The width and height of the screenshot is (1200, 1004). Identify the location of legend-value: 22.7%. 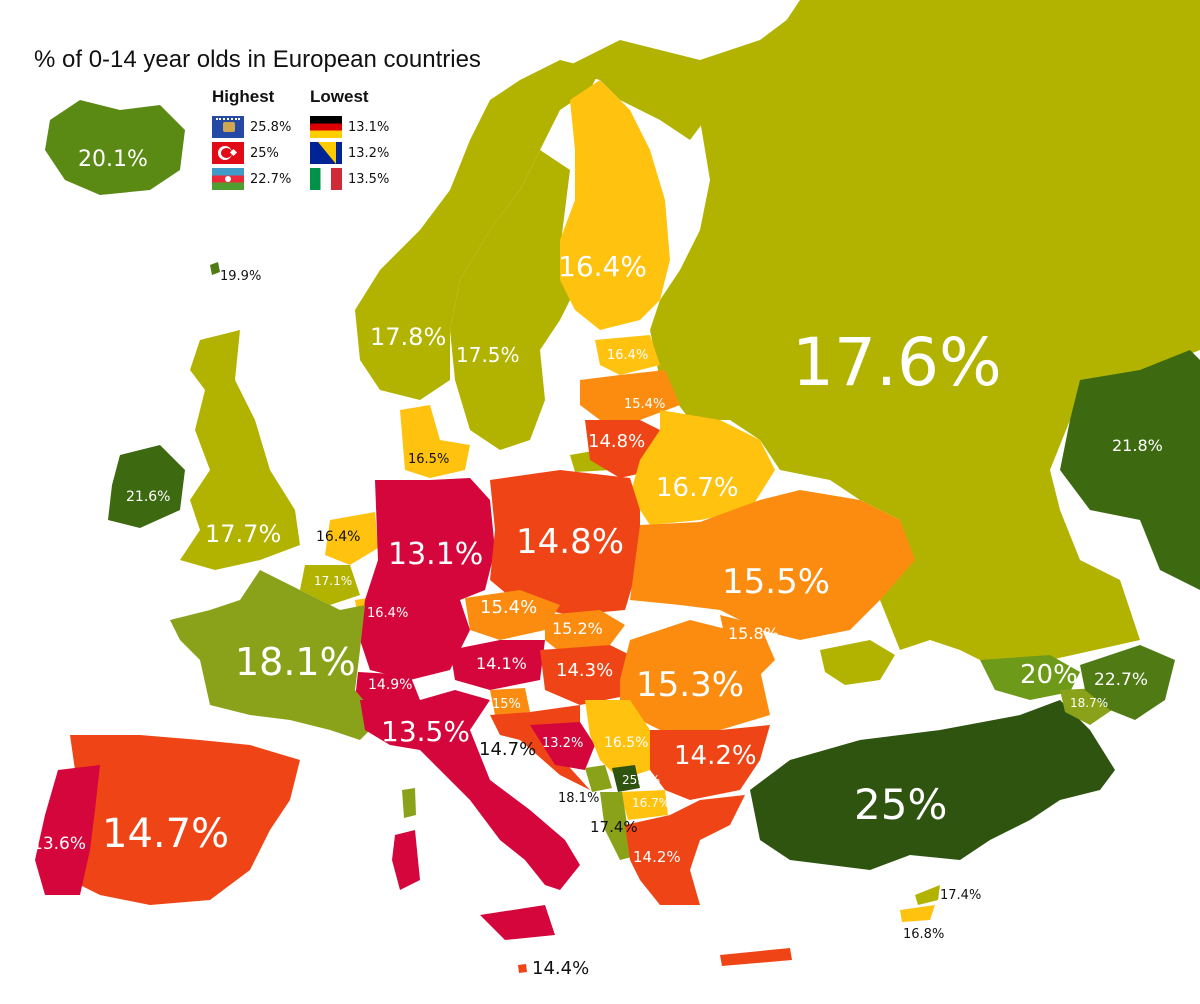
(271, 179).